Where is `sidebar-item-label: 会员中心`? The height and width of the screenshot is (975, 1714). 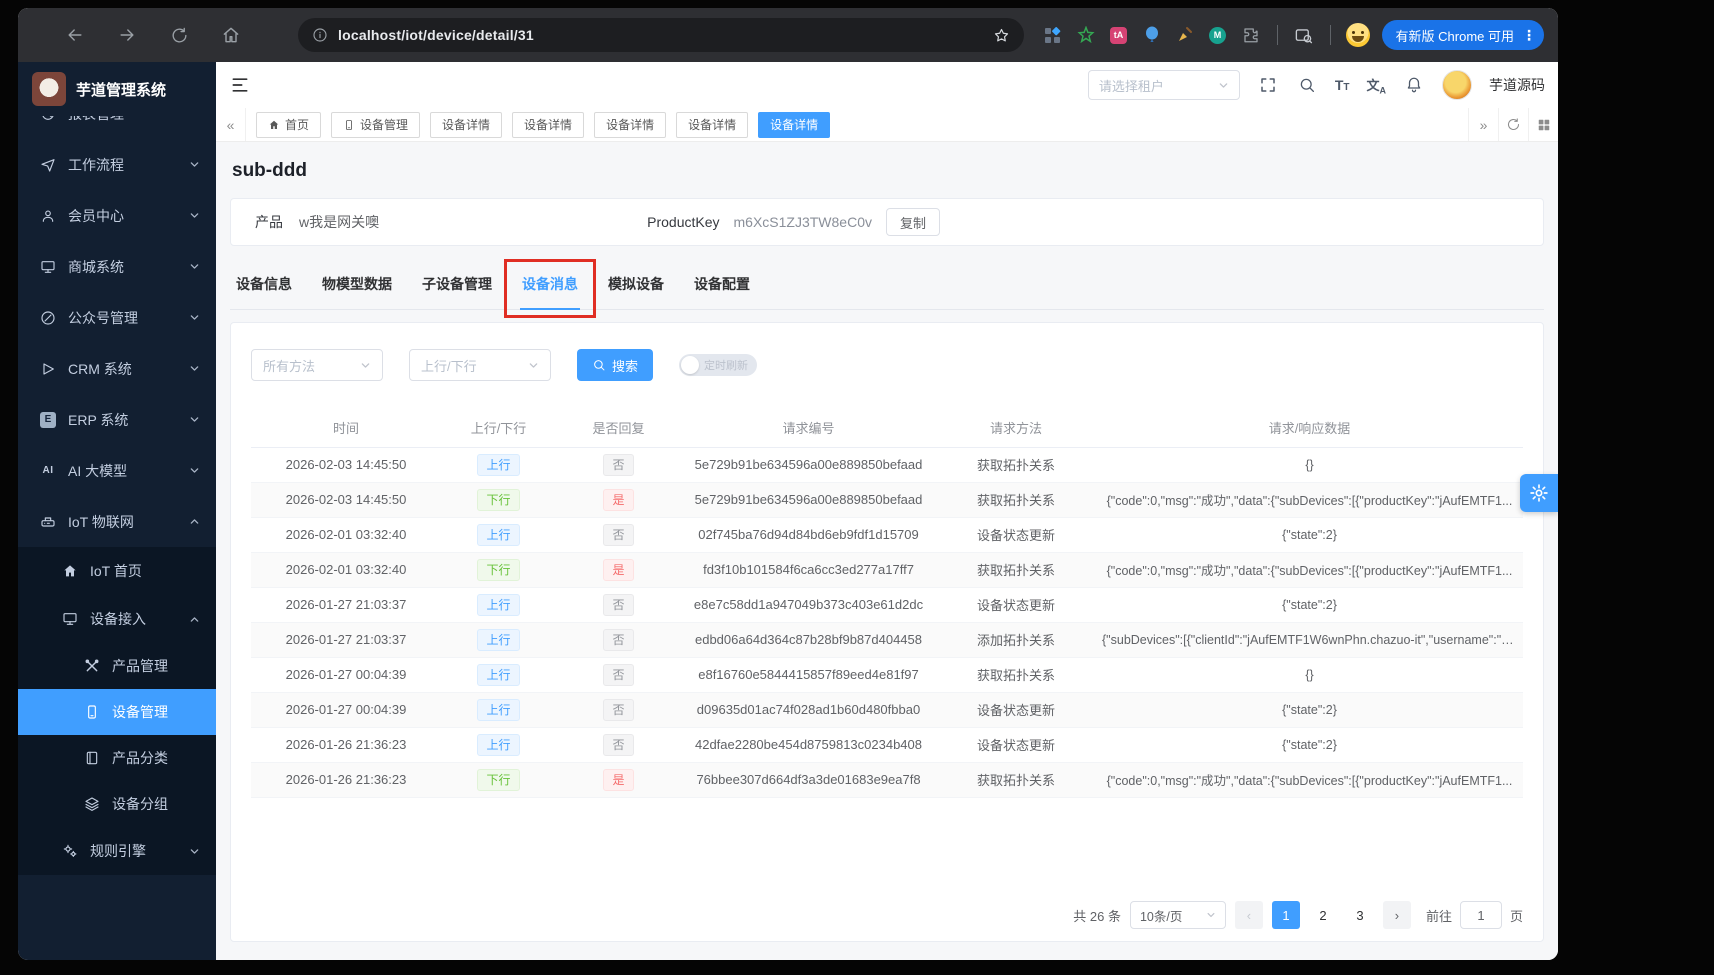 sidebar-item-label: 会员中心 is located at coordinates (96, 215).